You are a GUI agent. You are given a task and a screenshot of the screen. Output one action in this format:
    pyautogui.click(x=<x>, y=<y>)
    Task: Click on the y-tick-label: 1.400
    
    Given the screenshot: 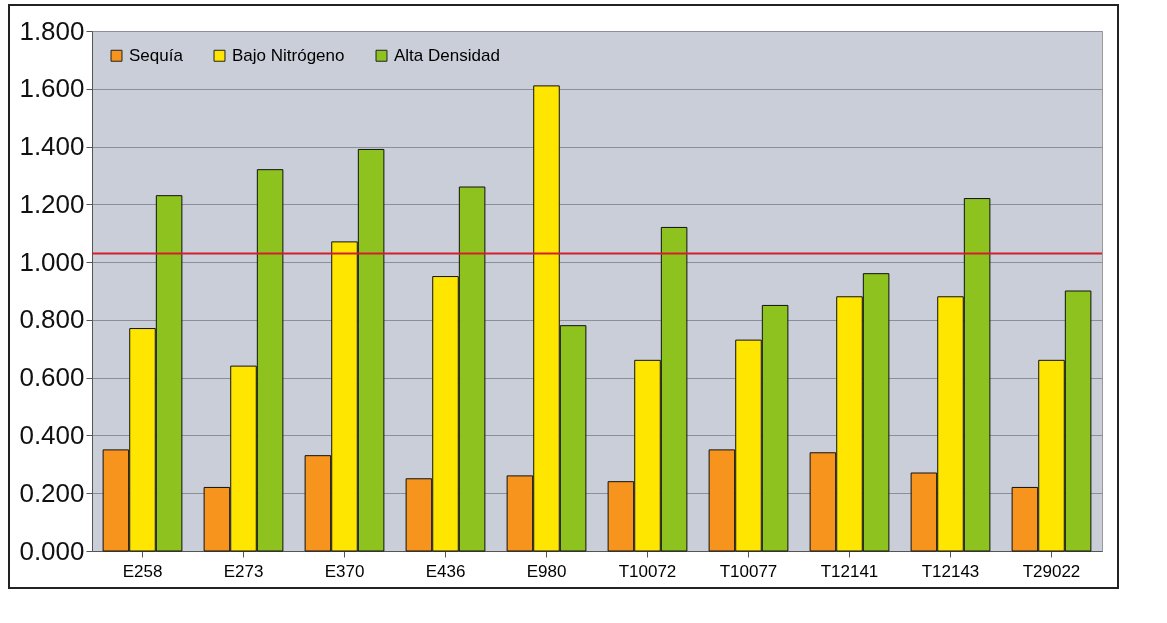 What is the action you would take?
    pyautogui.click(x=52, y=146)
    